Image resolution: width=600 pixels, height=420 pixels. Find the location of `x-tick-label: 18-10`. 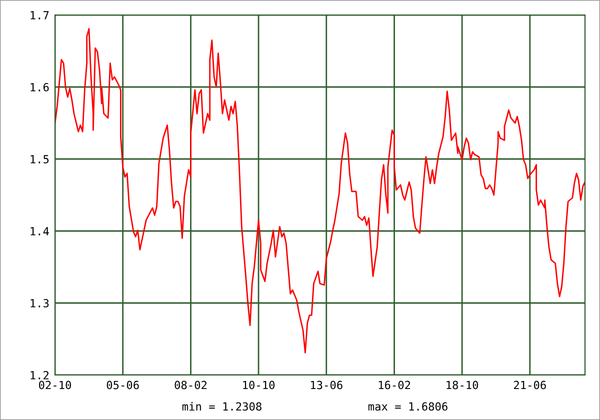

x-tick-label: 18-10 is located at coordinates (462, 385).